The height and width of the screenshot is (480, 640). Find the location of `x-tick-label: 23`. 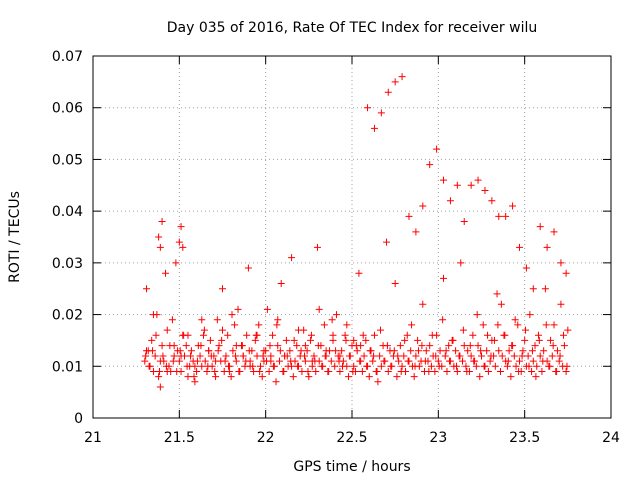

x-tick-label: 23 is located at coordinates (438, 438).